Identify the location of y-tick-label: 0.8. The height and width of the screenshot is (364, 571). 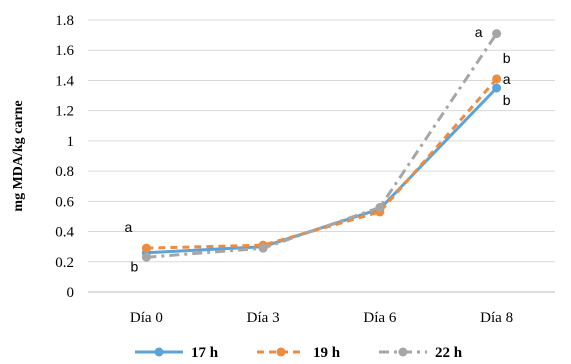
(64, 172).